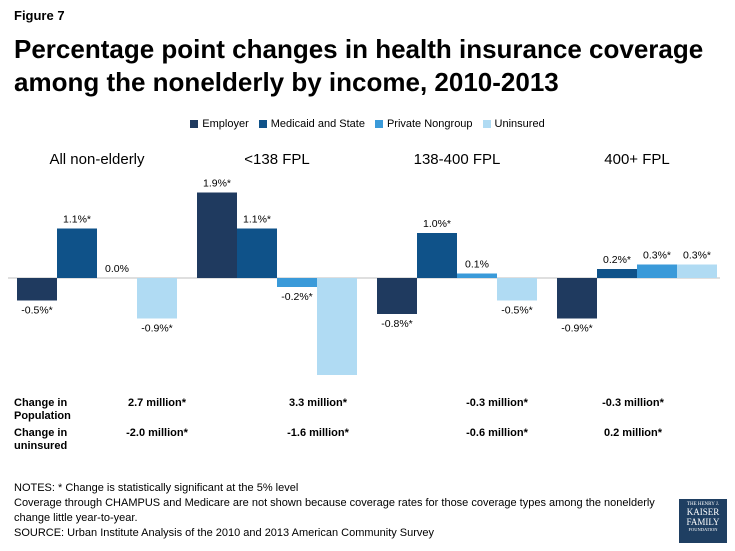 The height and width of the screenshot is (551, 735). I want to click on category-label: <138 FPL, so click(276, 159).